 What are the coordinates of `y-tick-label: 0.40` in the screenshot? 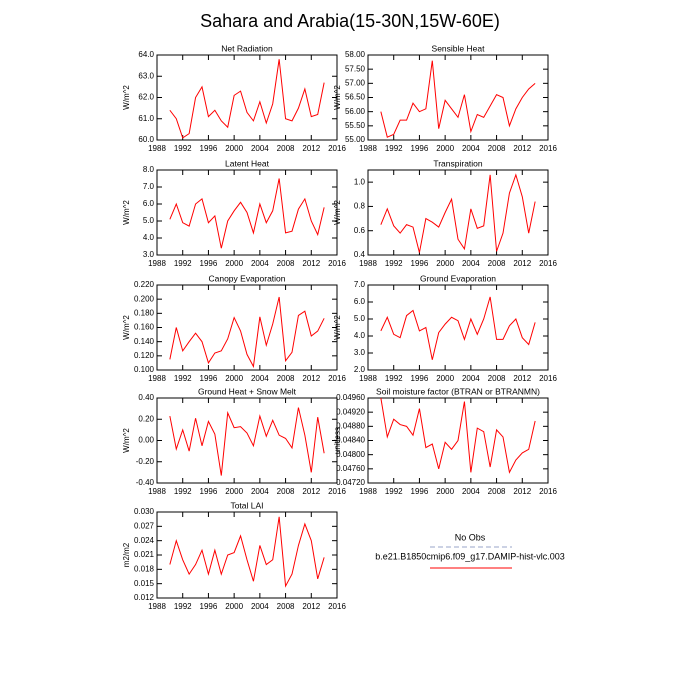 It's located at (146, 397).